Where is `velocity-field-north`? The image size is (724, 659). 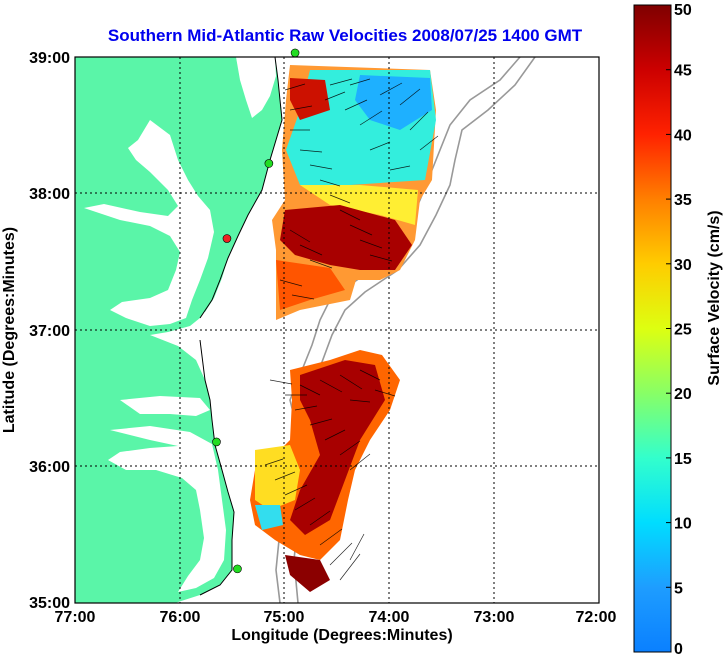
velocity-field-north is located at coordinates (354, 192).